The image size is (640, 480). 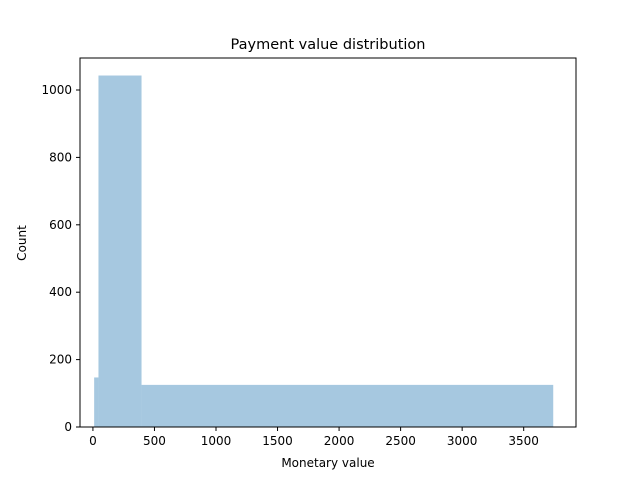 I want to click on x-tick-label-6: 3000, so click(x=462, y=441).